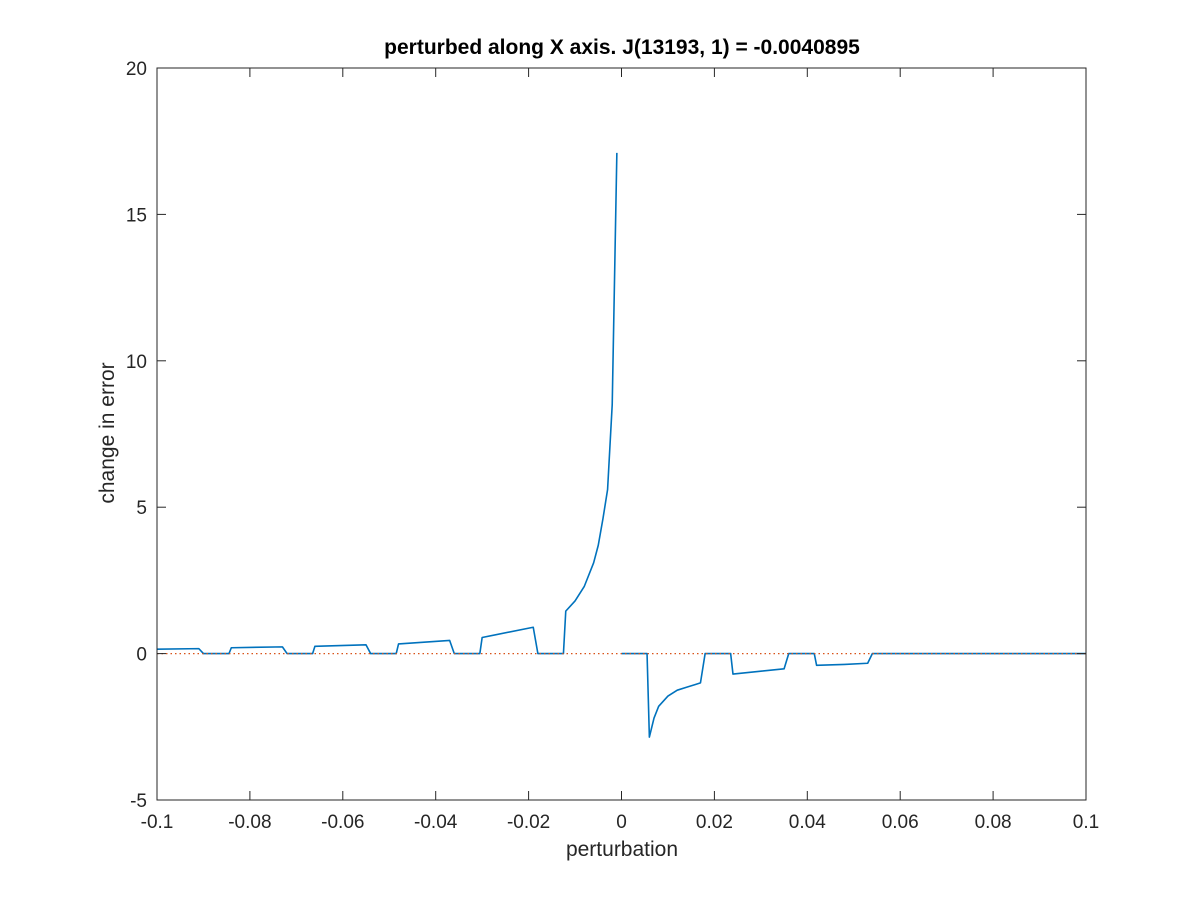 This screenshot has height=900, width=1200. I want to click on x-tick-label: 0.04, so click(807, 822).